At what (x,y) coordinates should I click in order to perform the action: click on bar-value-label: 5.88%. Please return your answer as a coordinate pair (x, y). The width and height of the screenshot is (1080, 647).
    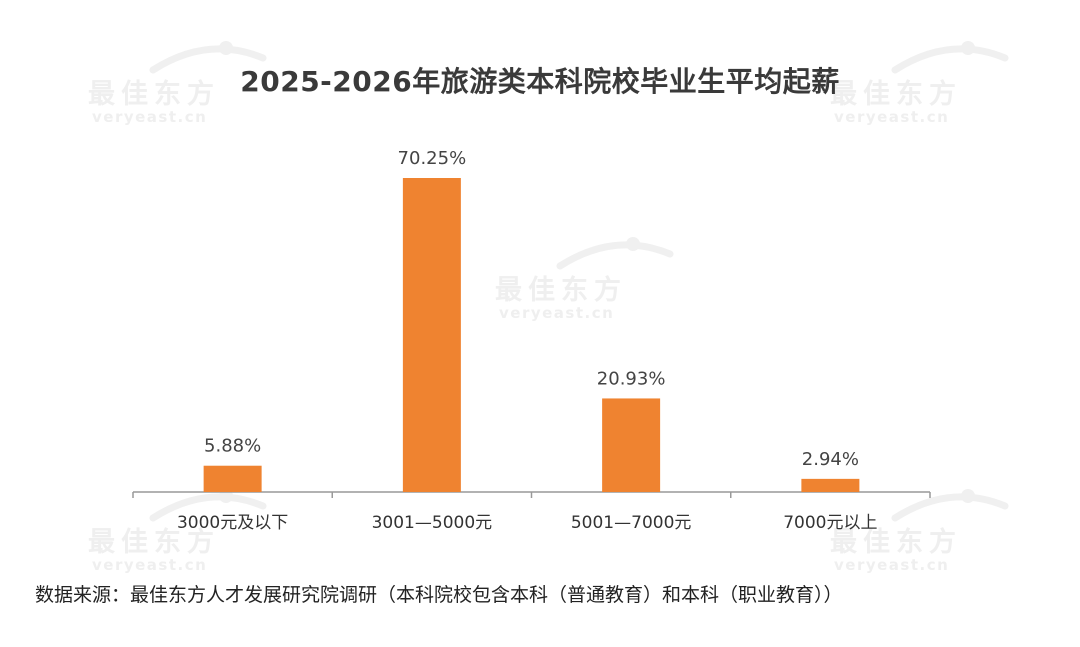
    Looking at the image, I should click on (232, 446).